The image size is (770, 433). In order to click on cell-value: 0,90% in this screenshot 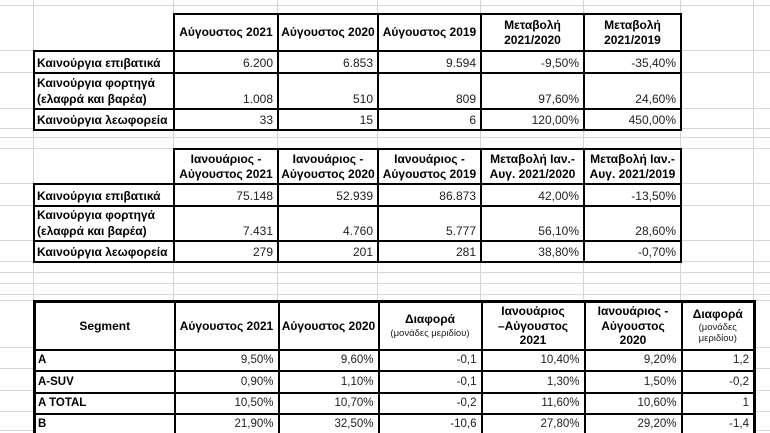, I will do `click(226, 381)`.